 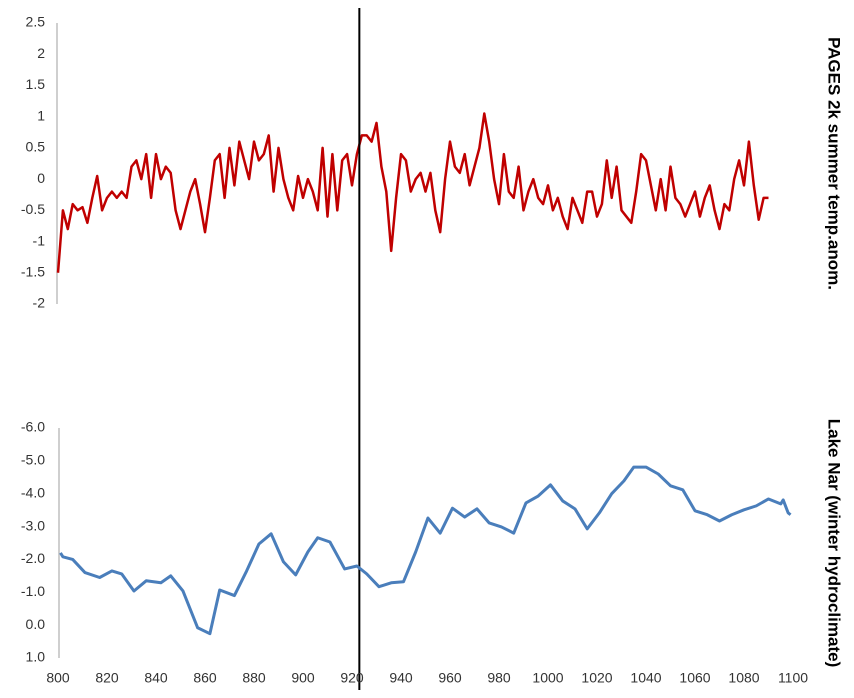 What do you see at coordinates (793, 678) in the screenshot?
I see `x-tick-label: 1100` at bounding box center [793, 678].